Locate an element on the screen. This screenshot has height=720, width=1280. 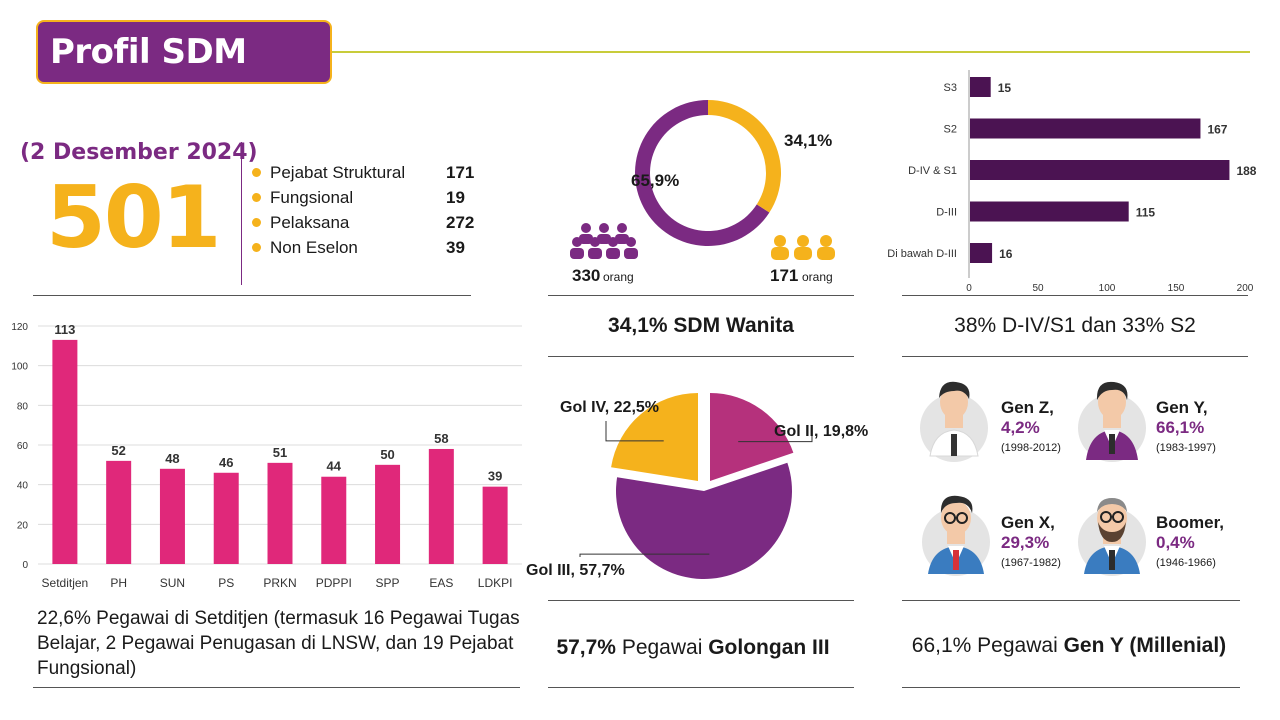
gen-z-pct: 4,2% is located at coordinates (1020, 427).